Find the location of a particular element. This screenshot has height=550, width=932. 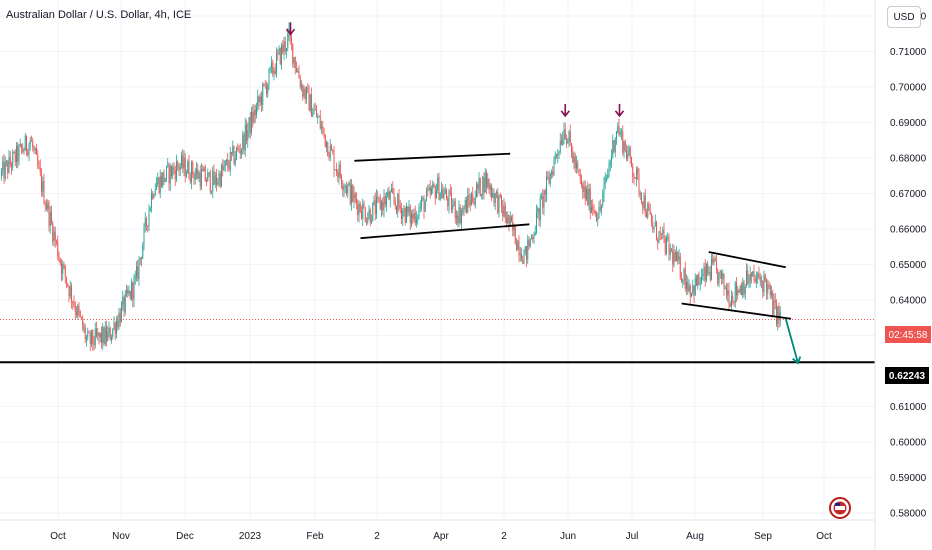

time-tick: 2023 is located at coordinates (250, 536).